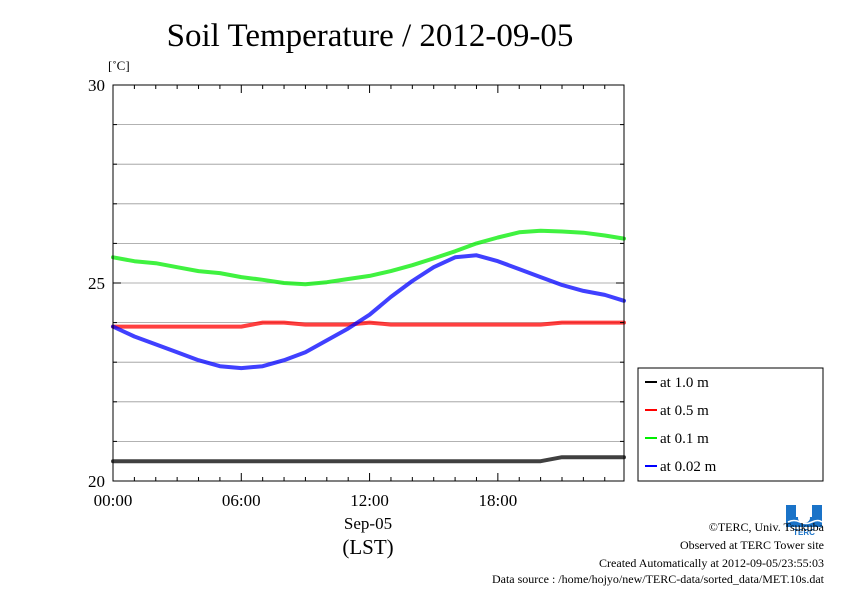  Describe the element at coordinates (684, 439) in the screenshot. I see `legend-label: at 0.1 m` at that location.